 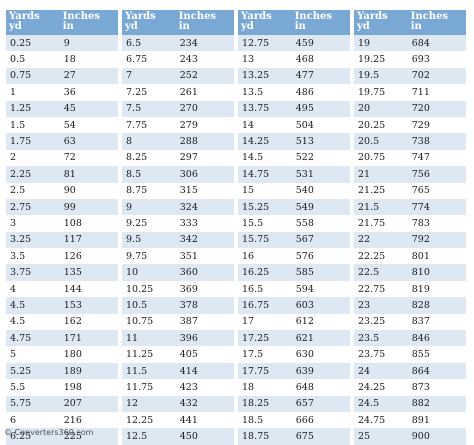 I want to click on table-row: 17.25 621, so click(x=294, y=338).